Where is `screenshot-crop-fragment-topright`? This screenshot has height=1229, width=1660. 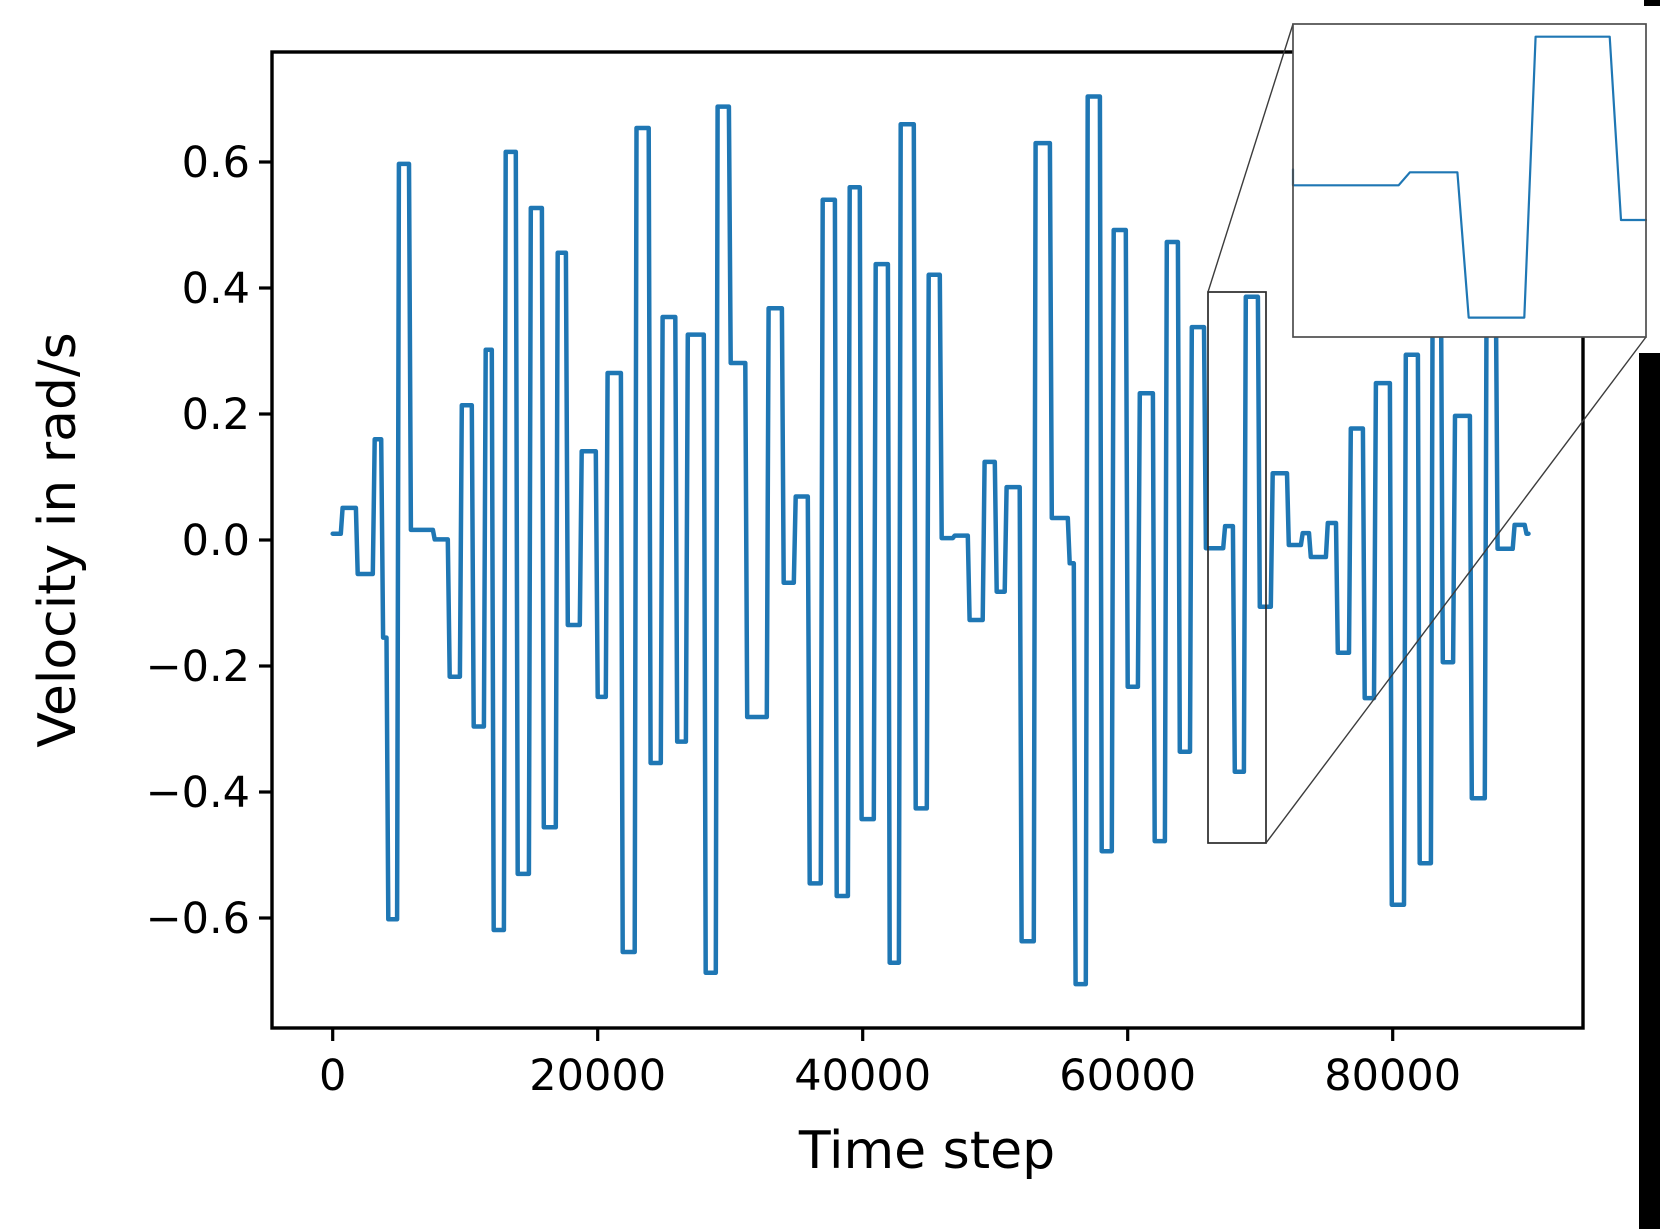 screenshot-crop-fragment-topright is located at coordinates (1652, 3).